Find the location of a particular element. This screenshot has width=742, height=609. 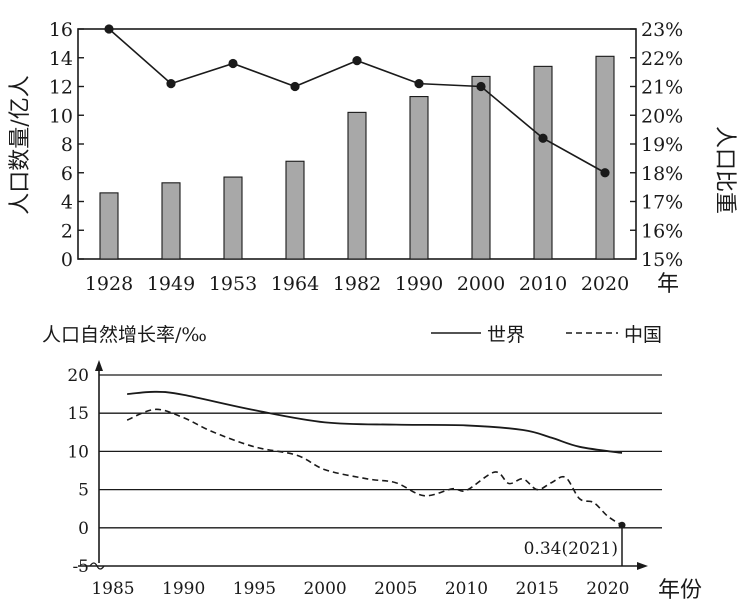

world-line is located at coordinates (375, 422).